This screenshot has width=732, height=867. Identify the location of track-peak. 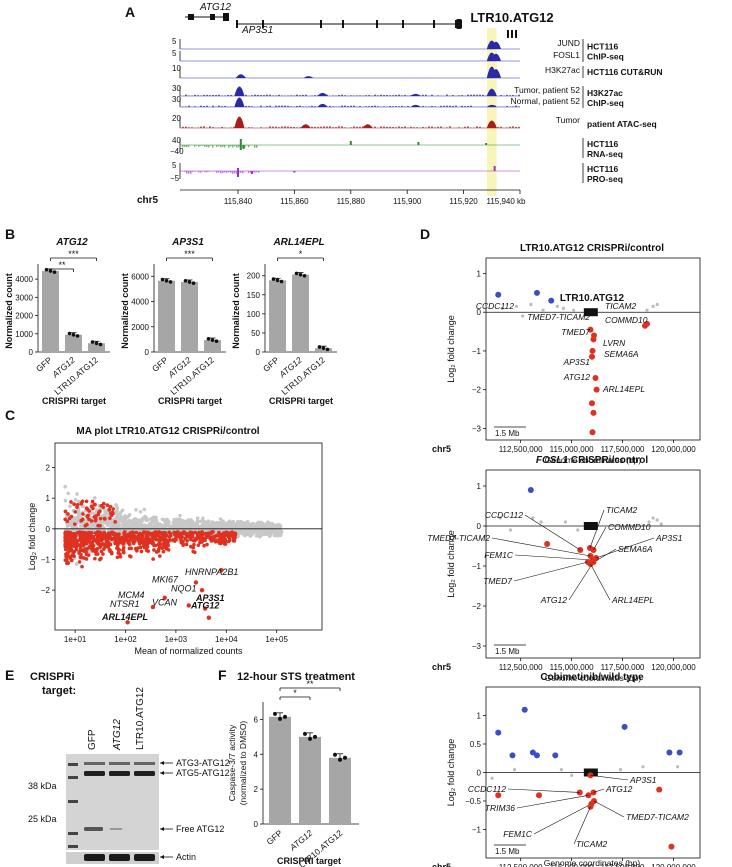
(491, 124).